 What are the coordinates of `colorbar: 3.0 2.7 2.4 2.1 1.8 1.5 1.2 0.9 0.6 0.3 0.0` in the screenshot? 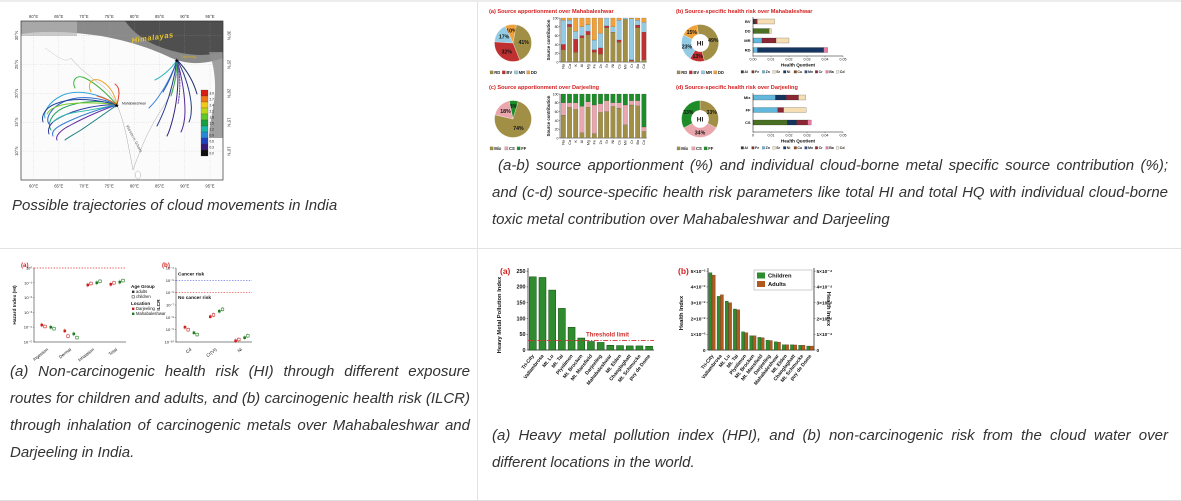 It's located at (207, 123).